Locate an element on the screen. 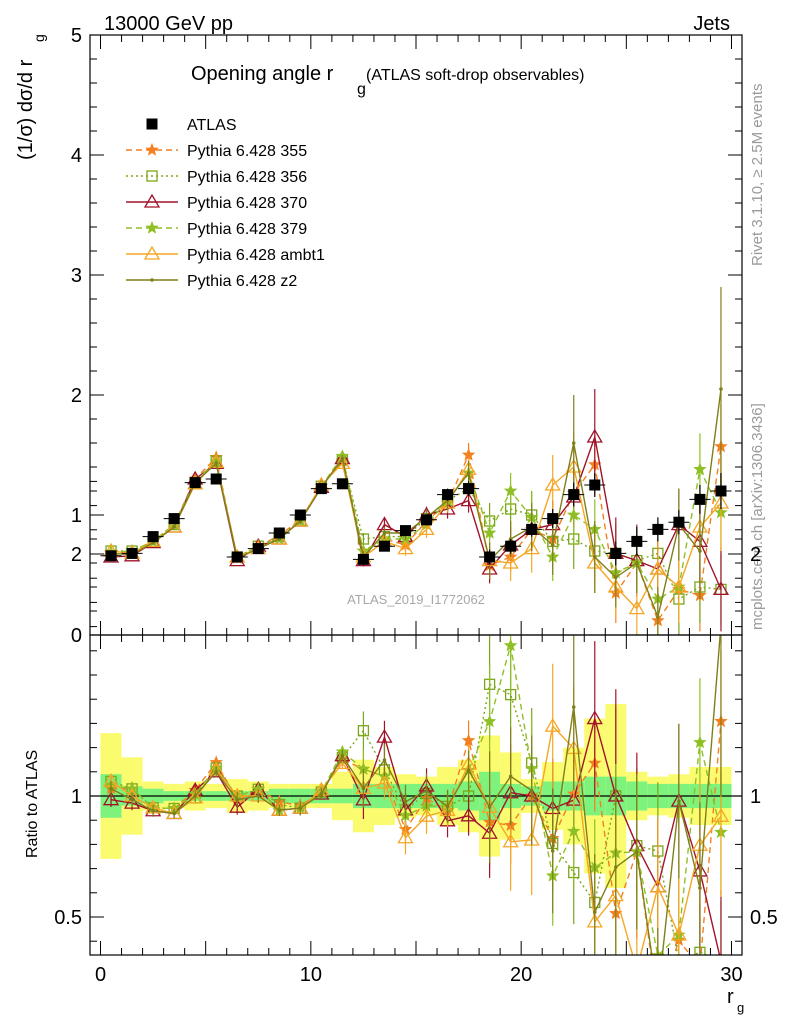  x-tick-label: 0 is located at coordinates (100, 975).